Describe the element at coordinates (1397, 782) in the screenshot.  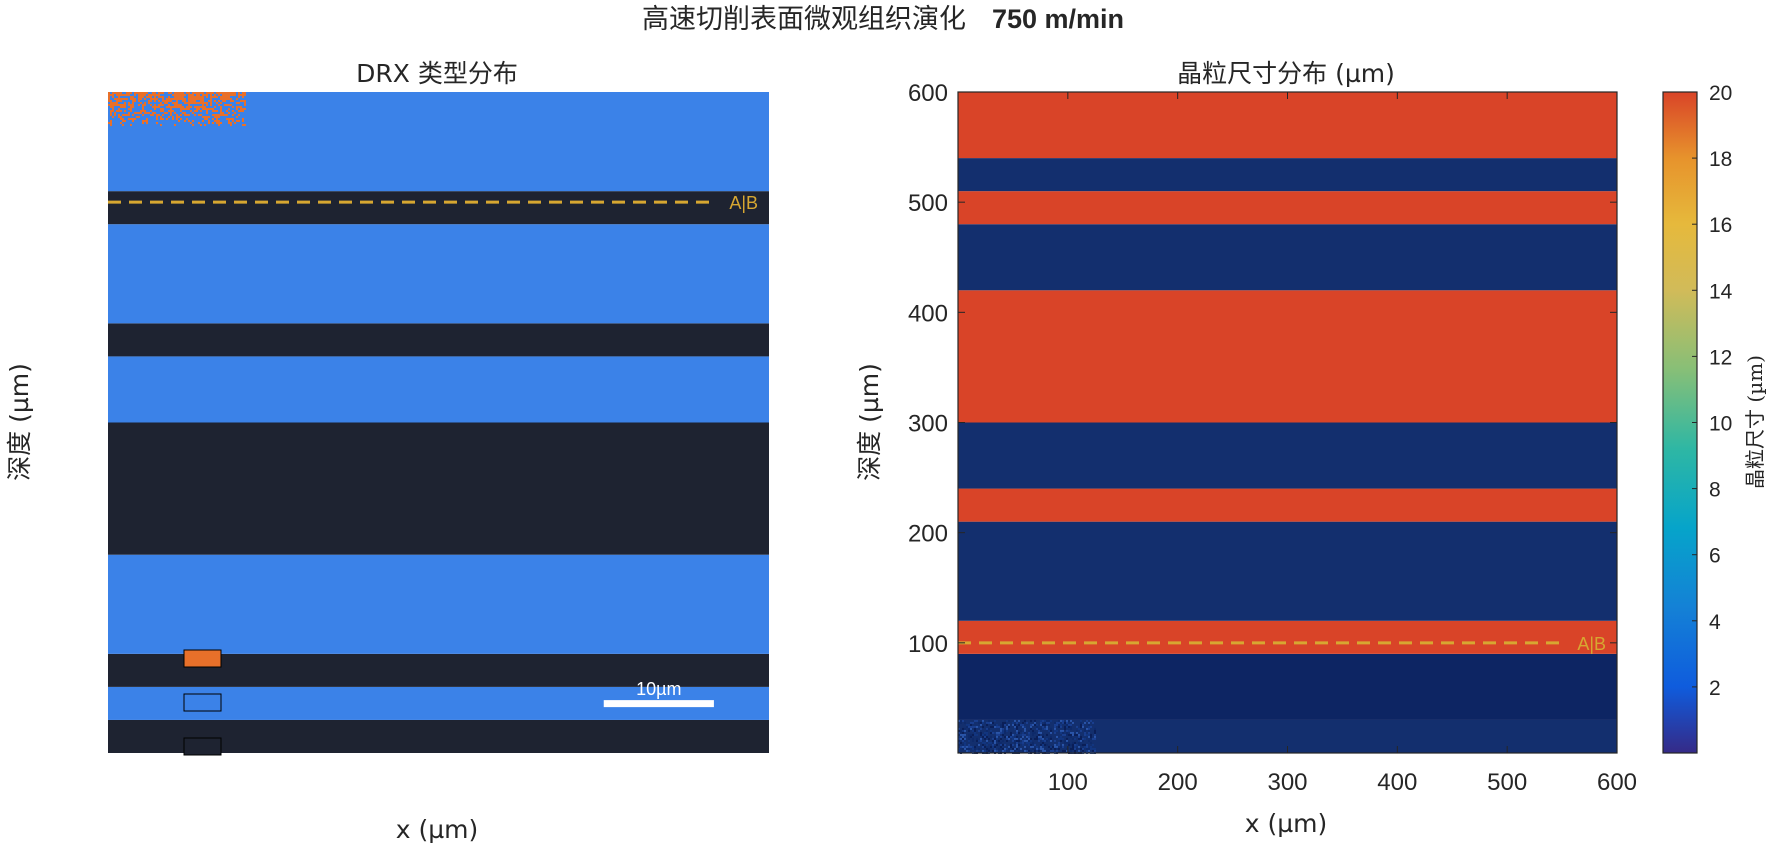
I see `x-tick-label: 400` at that location.